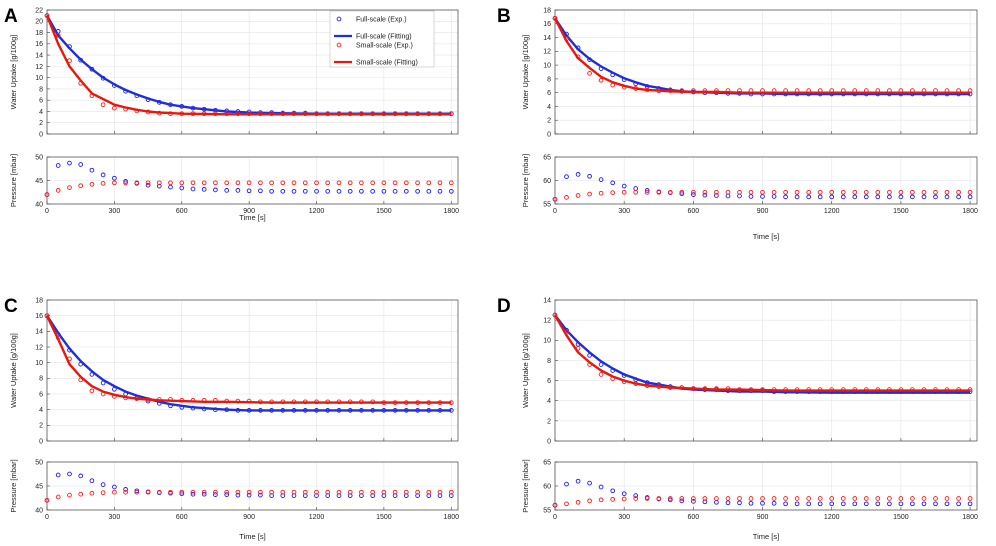 The width and height of the screenshot is (996, 546). Describe the element at coordinates (39, 55) in the screenshot. I see `panel-a-upper-ytick-label: 14` at that location.